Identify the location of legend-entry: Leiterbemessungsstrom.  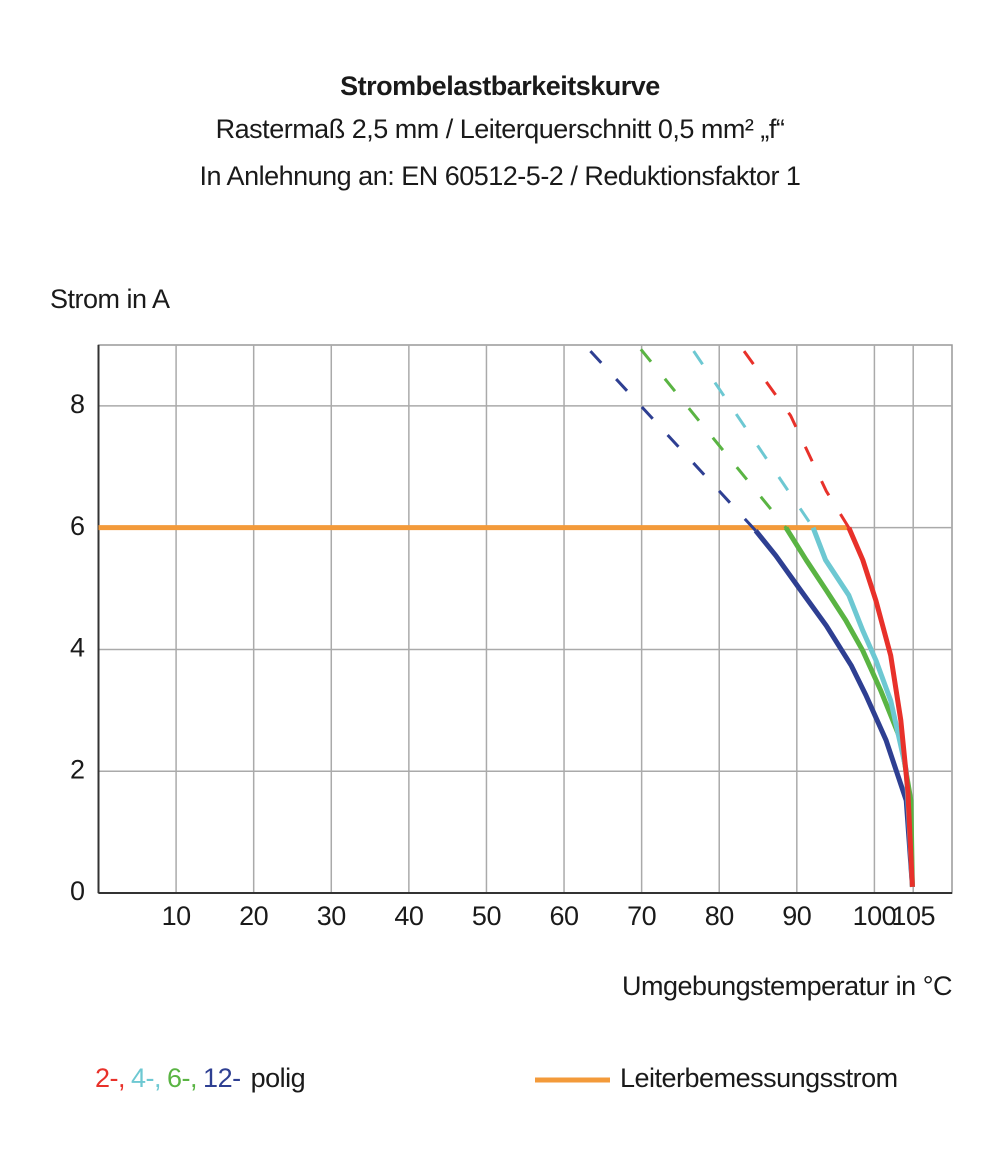
(759, 1078).